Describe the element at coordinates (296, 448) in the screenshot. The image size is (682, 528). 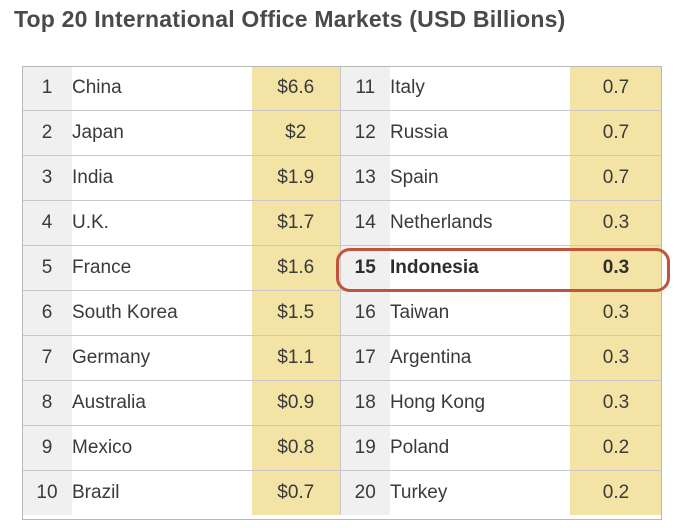
I see `value-cell: $0.8` at that location.